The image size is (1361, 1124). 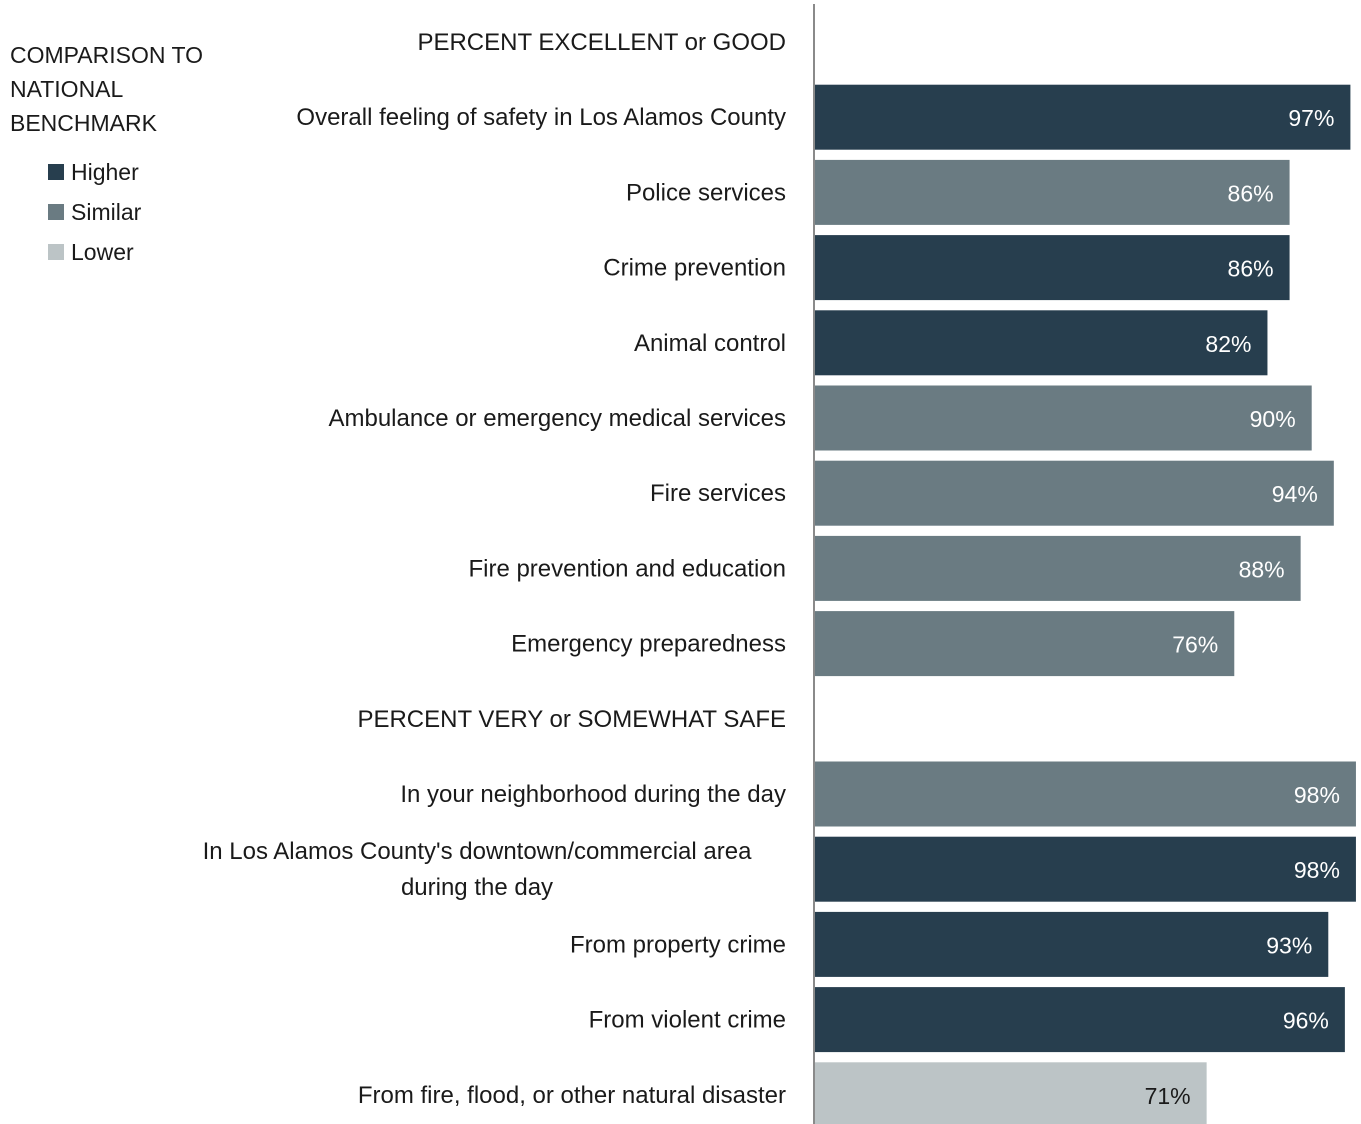 I want to click on legend-title-line: COMPARISON TO, so click(x=106, y=55).